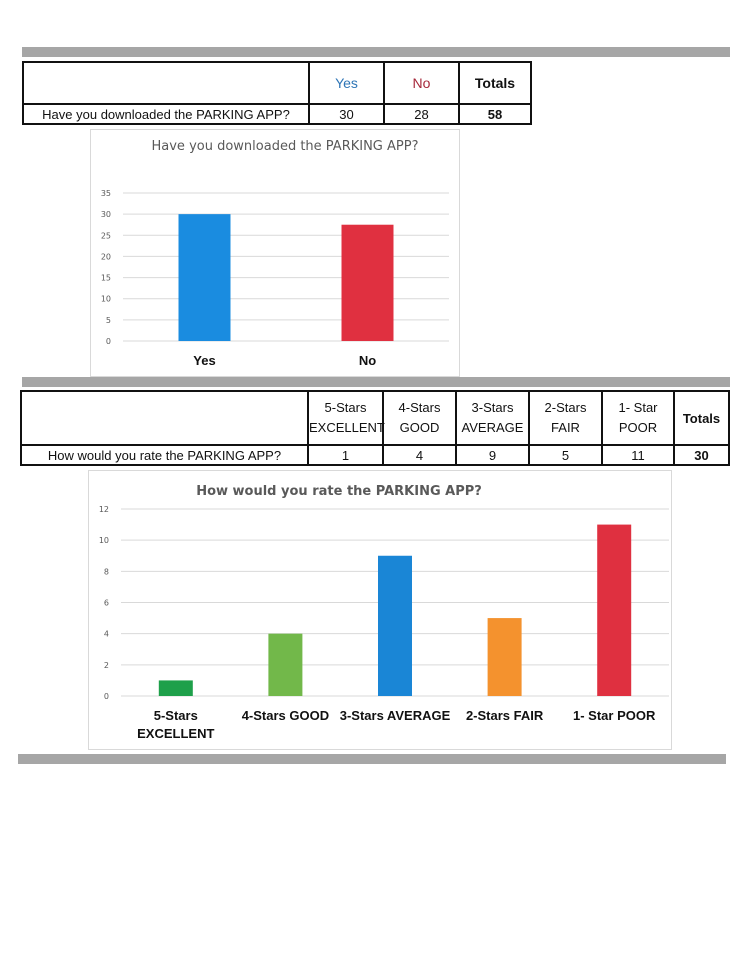  What do you see at coordinates (421, 114) in the screenshot?
I see `value-no: 28` at bounding box center [421, 114].